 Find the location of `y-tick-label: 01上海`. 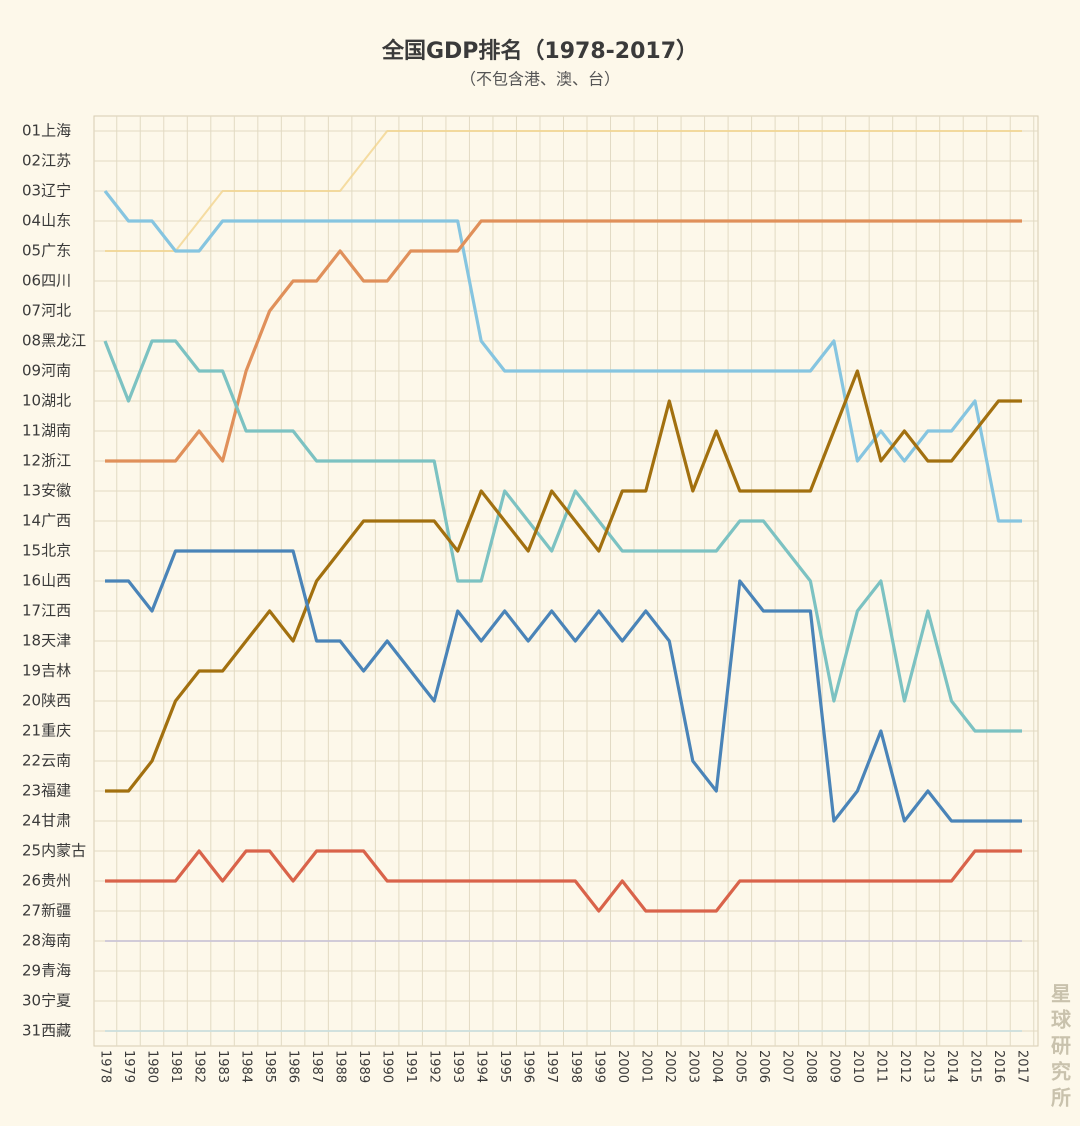

y-tick-label: 01上海 is located at coordinates (46, 131).